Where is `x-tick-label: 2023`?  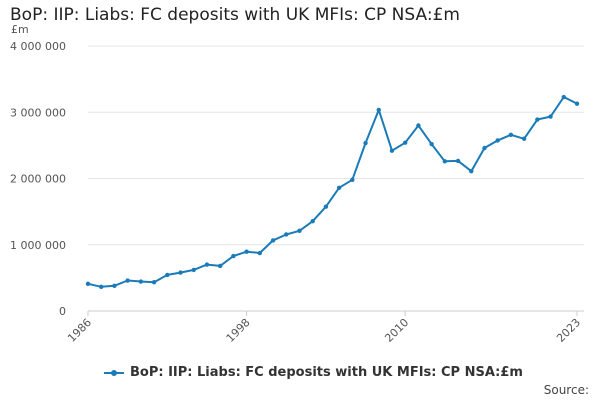
x-tick-label: 2023 is located at coordinates (568, 330).